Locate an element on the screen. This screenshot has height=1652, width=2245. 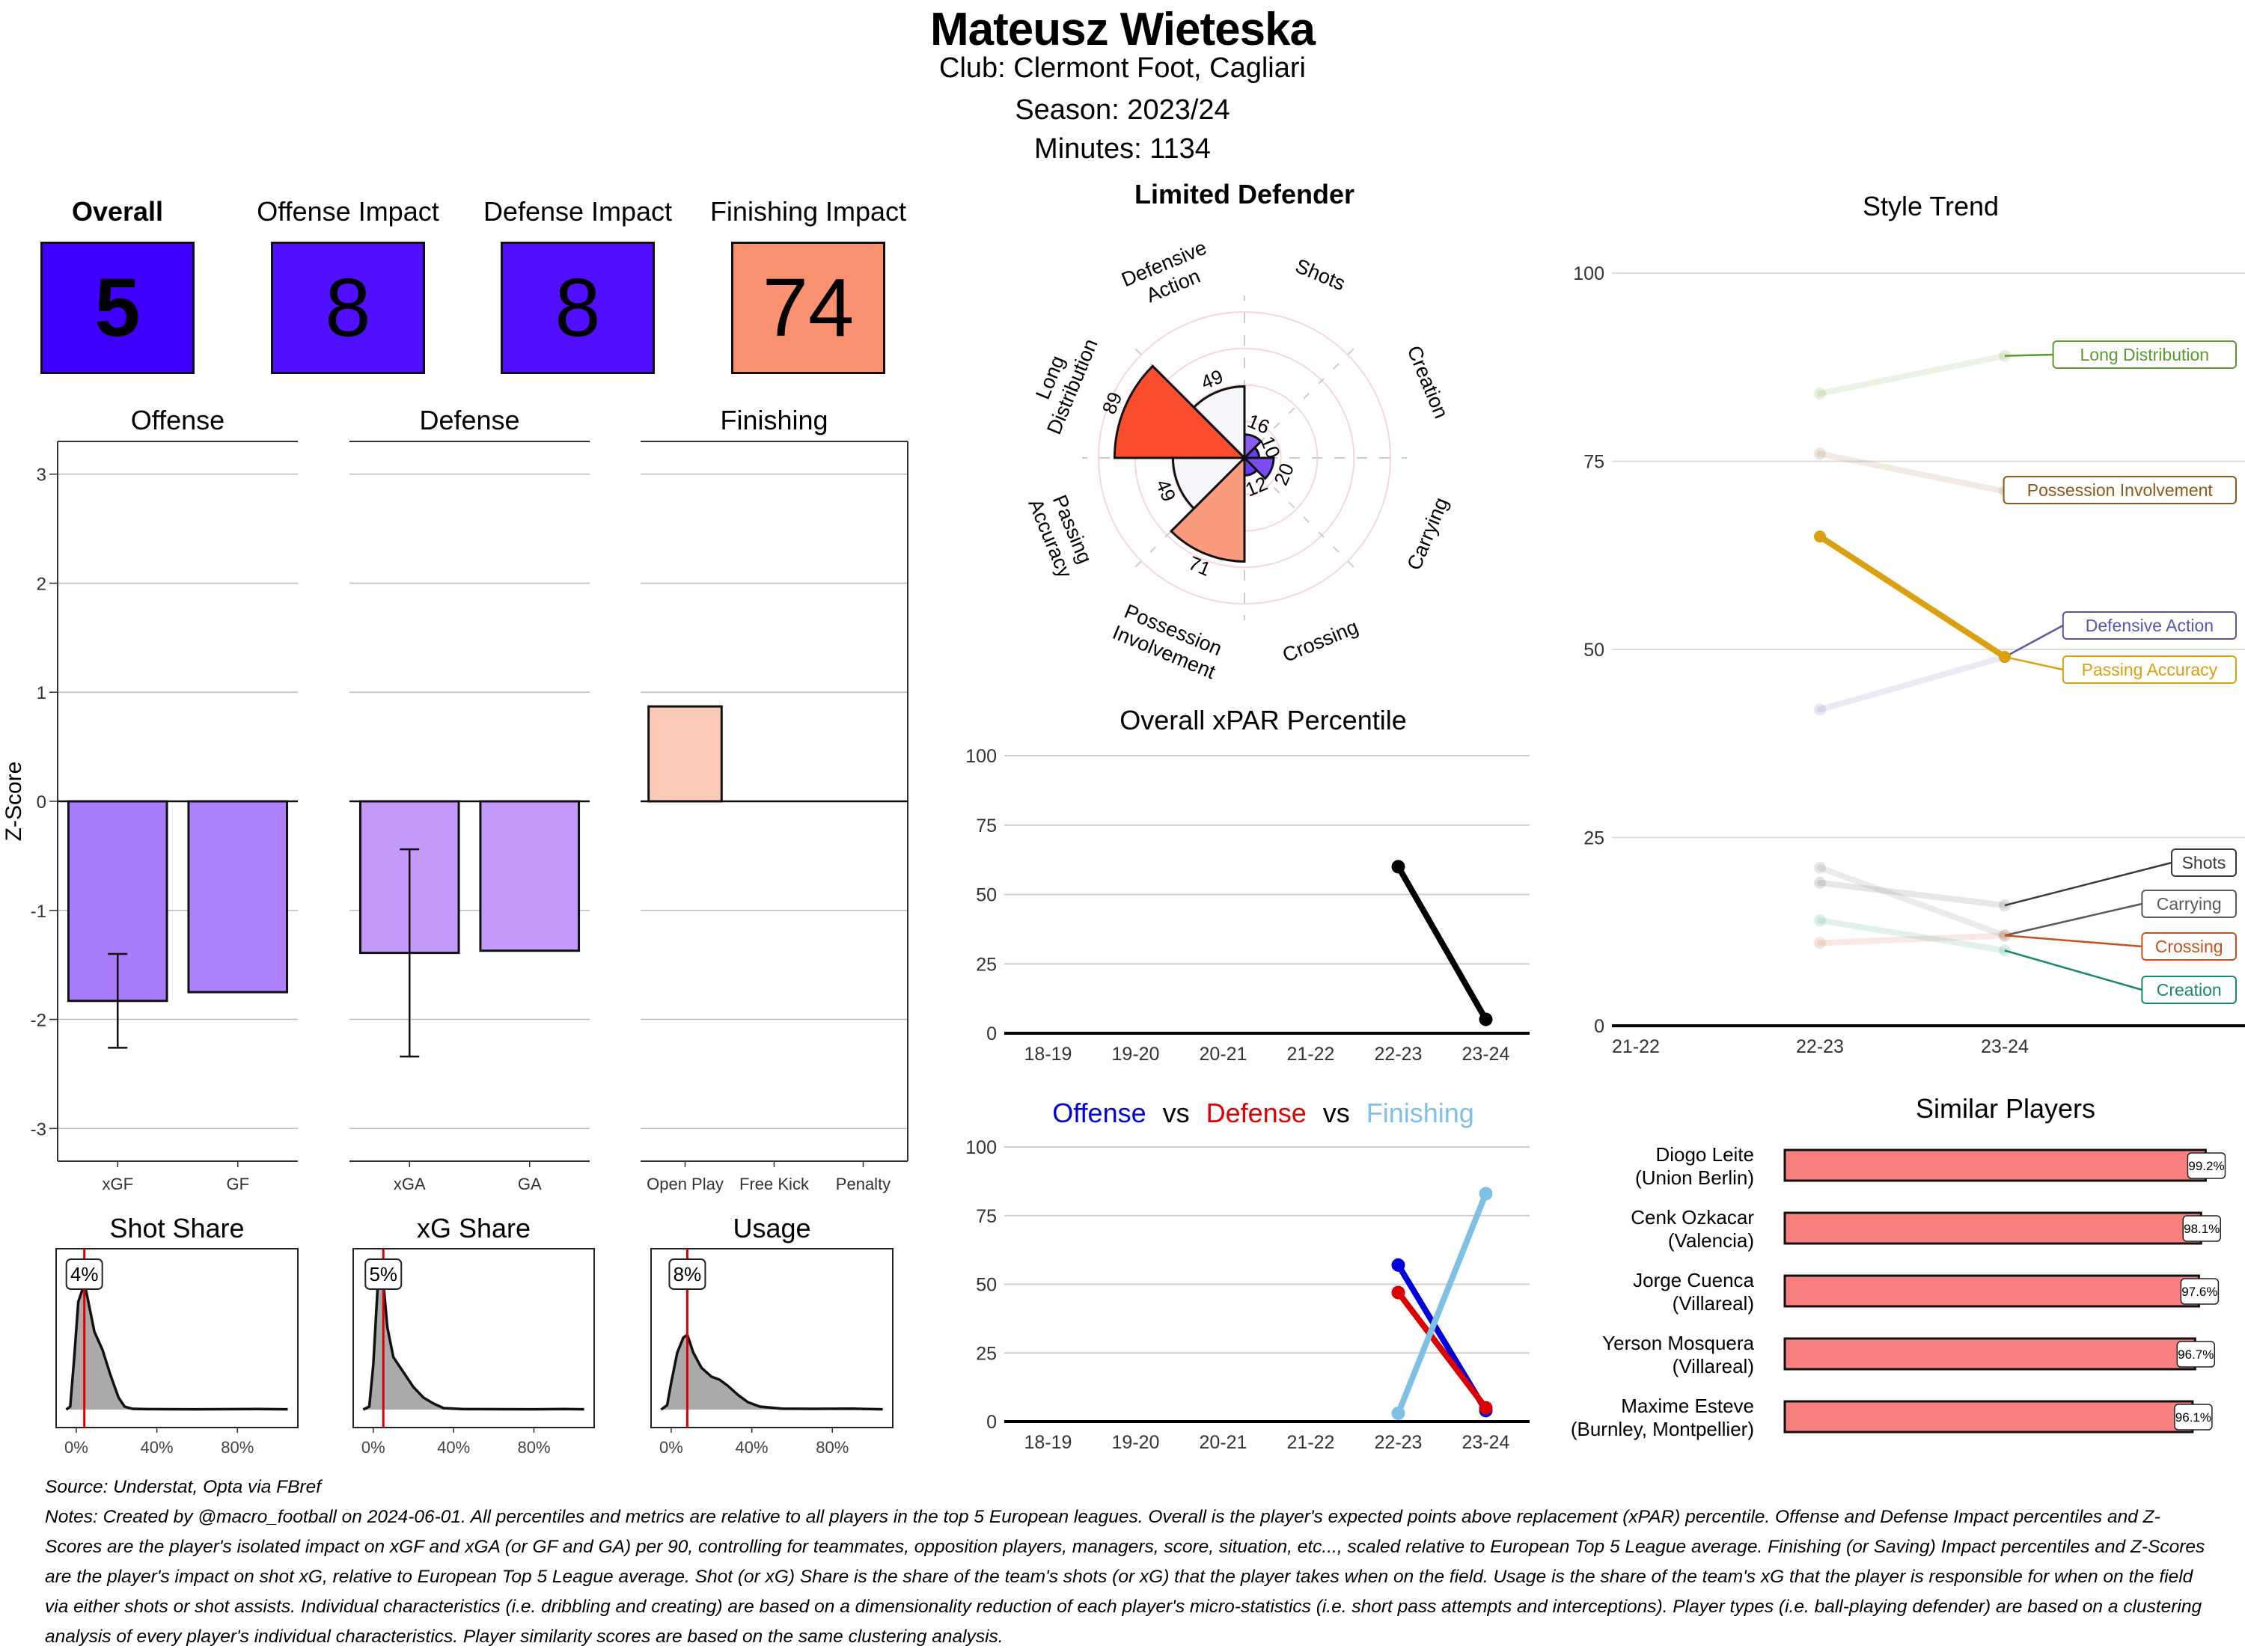
x-tick-label: 19-20 is located at coordinates (1136, 1054).